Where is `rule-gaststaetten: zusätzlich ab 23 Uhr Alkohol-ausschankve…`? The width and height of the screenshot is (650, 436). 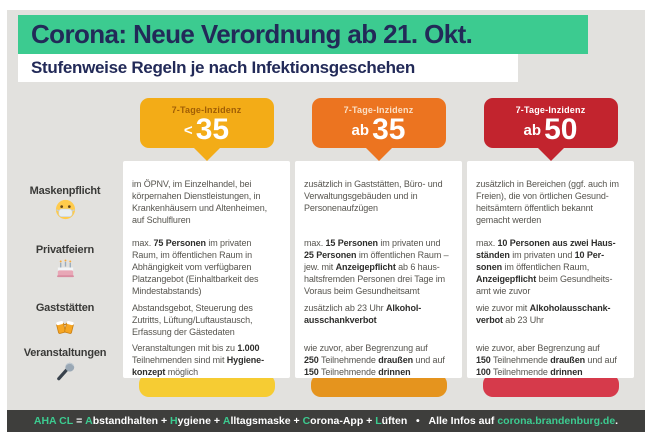 rule-gaststaetten: zusätzlich ab 23 Uhr Alkohol-ausschankve… is located at coordinates (363, 314).